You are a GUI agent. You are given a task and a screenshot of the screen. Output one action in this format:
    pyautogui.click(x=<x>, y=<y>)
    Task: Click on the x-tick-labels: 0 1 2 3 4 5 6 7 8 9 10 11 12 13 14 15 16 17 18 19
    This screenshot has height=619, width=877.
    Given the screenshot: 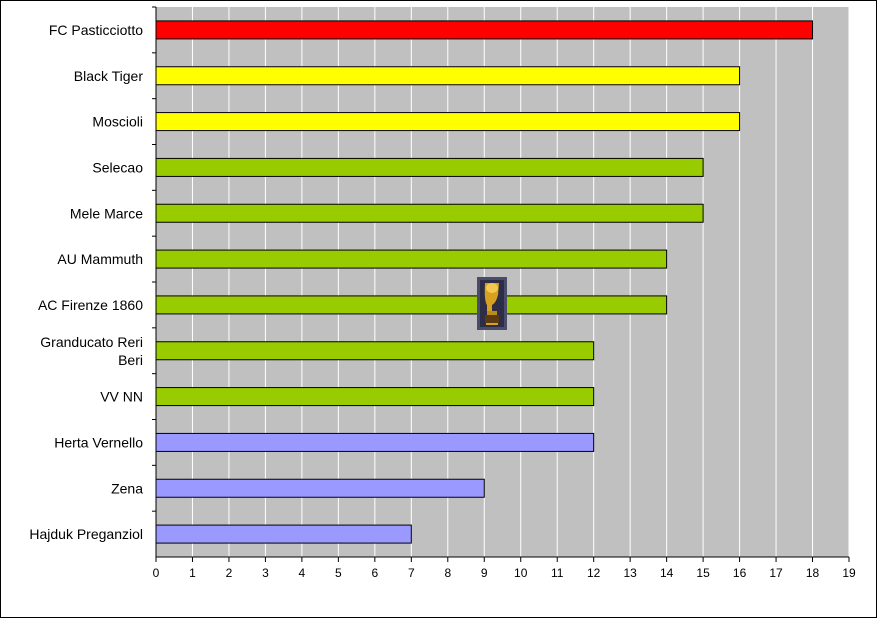 What is the action you would take?
    pyautogui.click(x=504, y=573)
    